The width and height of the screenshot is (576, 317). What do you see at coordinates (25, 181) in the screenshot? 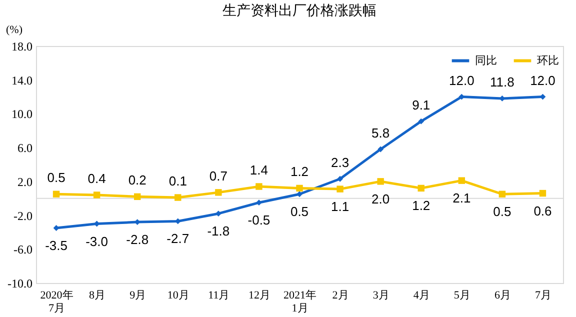
I see `y-tick-label: 2.0` at bounding box center [25, 181].